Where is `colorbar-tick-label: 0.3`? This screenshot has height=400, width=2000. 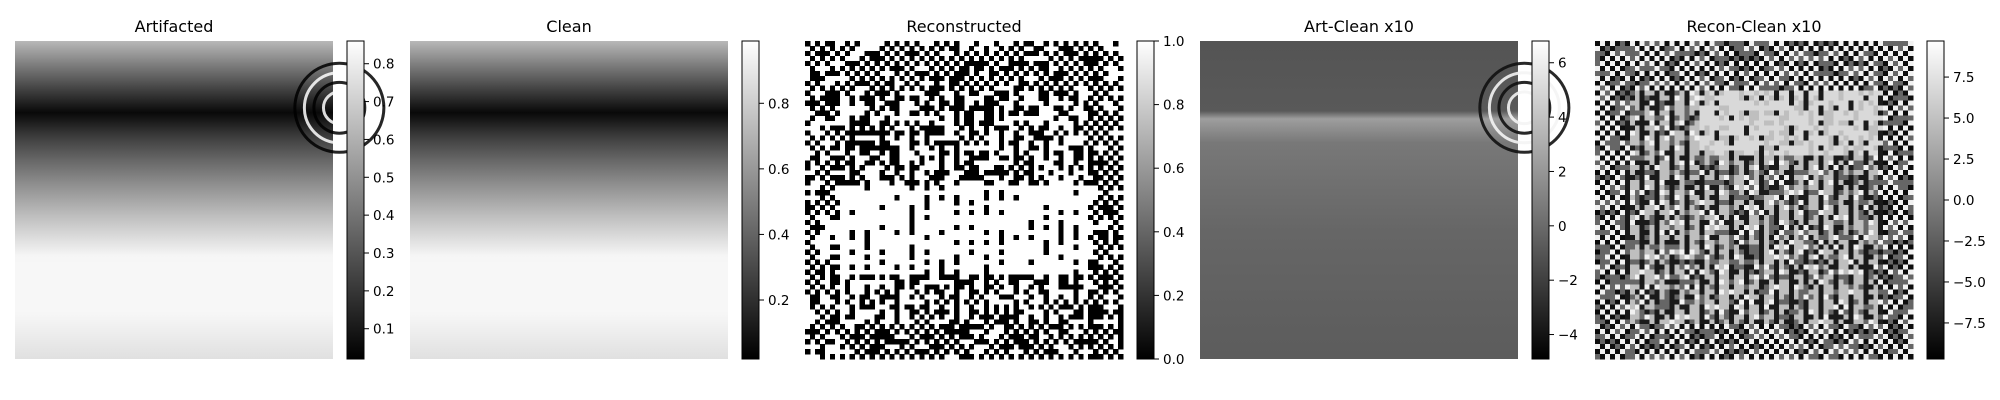 colorbar-tick-label: 0.3 is located at coordinates (383, 254).